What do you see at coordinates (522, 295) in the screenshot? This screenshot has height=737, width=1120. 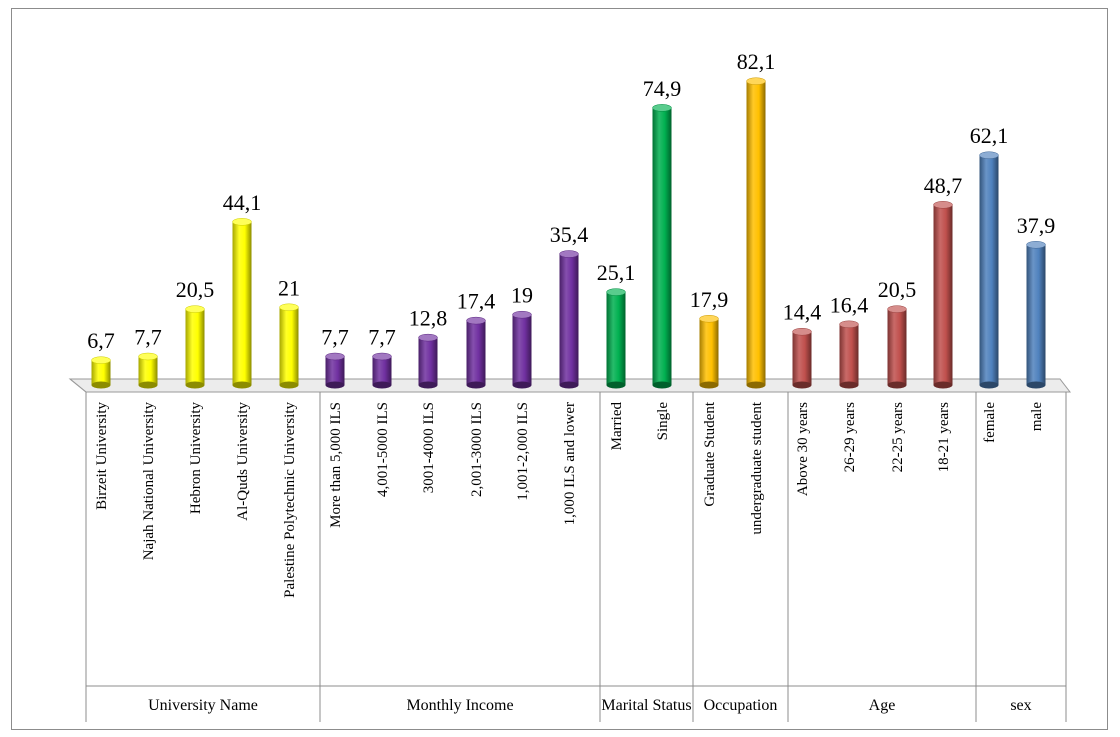 I see `data-label: 19` at bounding box center [522, 295].